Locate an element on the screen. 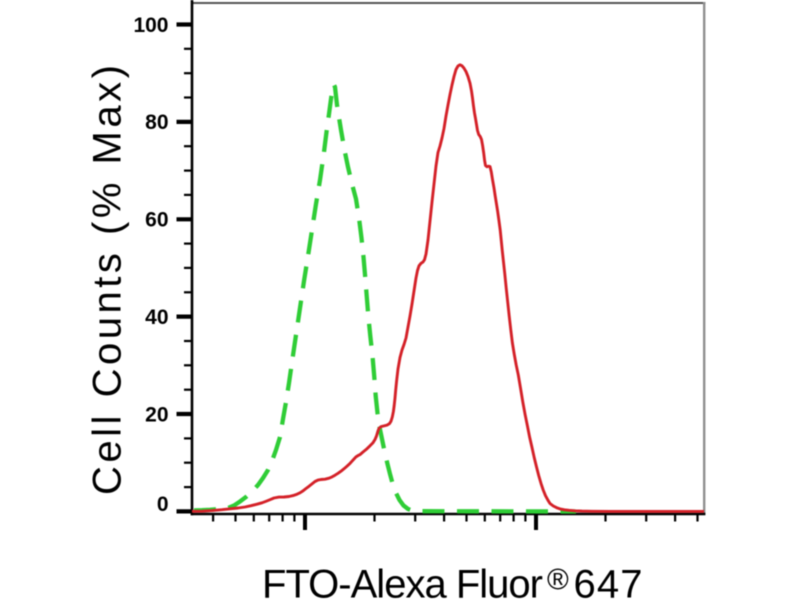 Image resolution: width=800 pixels, height=600 pixels. svg-text: Cell Counts (% Max) is located at coordinates (108, 280).